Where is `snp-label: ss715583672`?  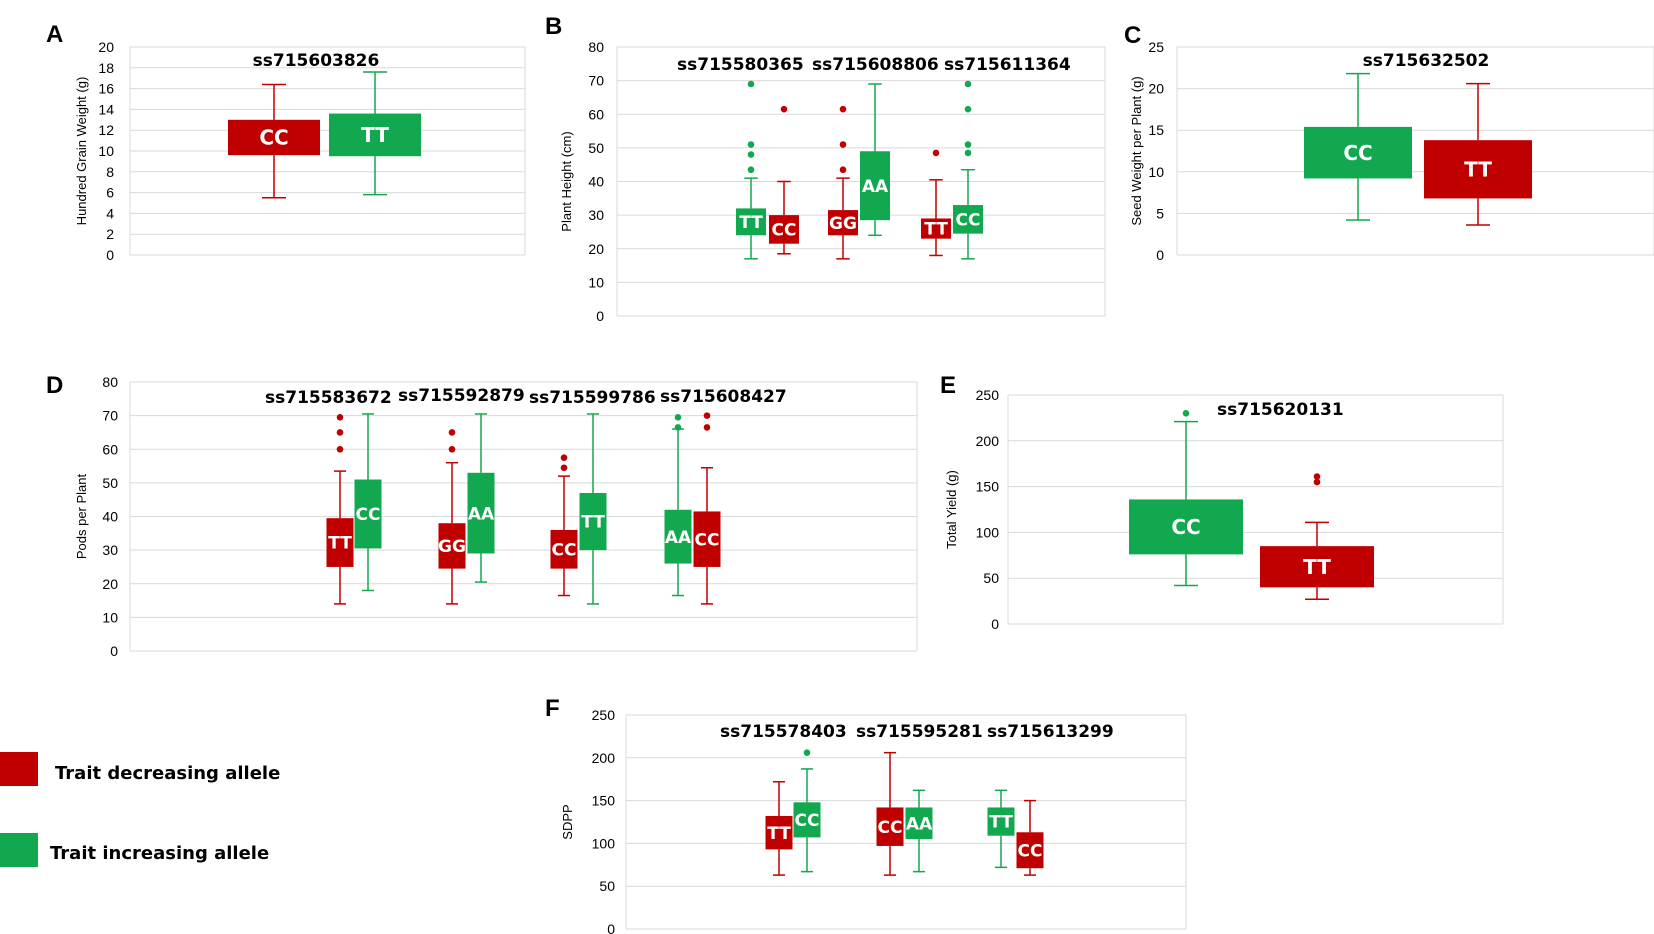 snp-label: ss715583672 is located at coordinates (328, 398).